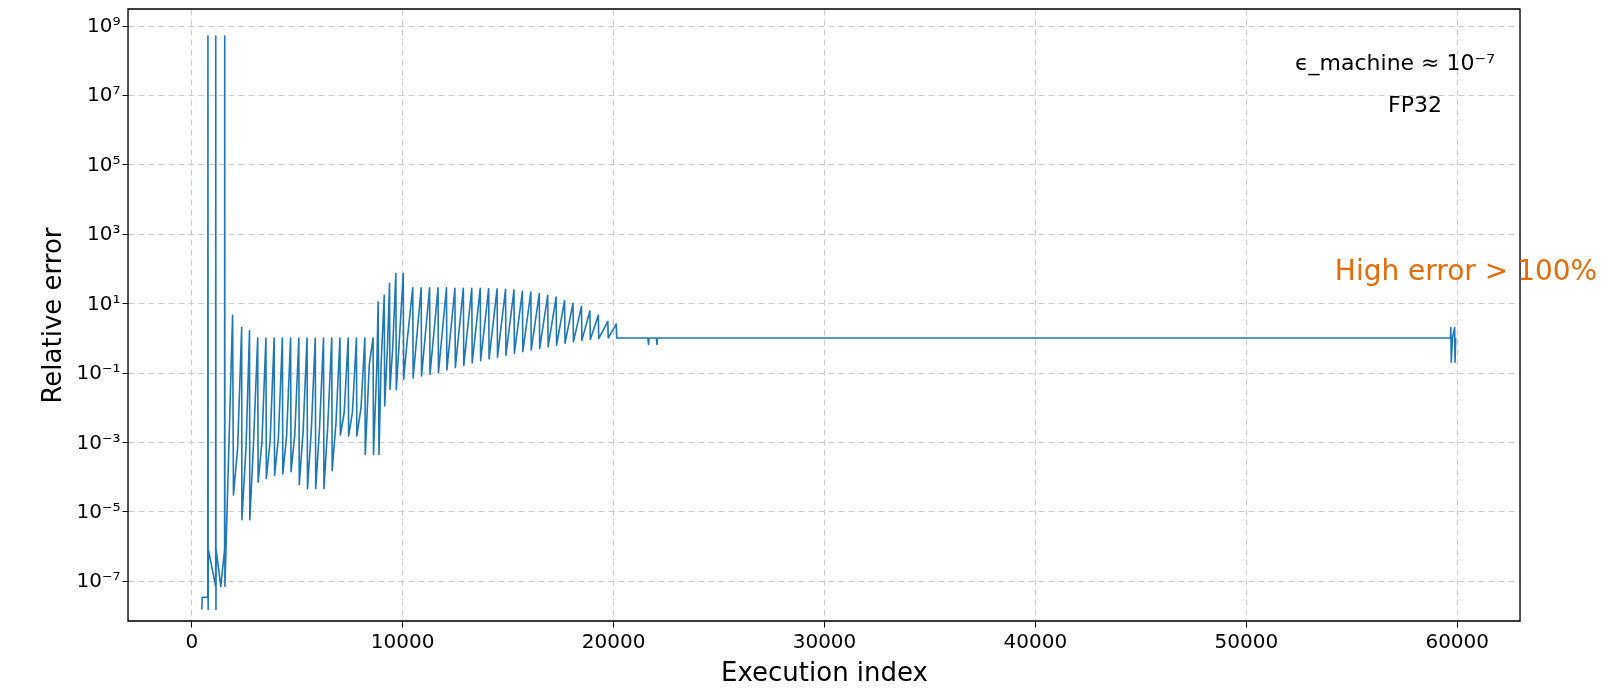 The width and height of the screenshot is (1610, 699). Describe the element at coordinates (1457, 640) in the screenshot. I see `x-tick-label: 60000` at that location.